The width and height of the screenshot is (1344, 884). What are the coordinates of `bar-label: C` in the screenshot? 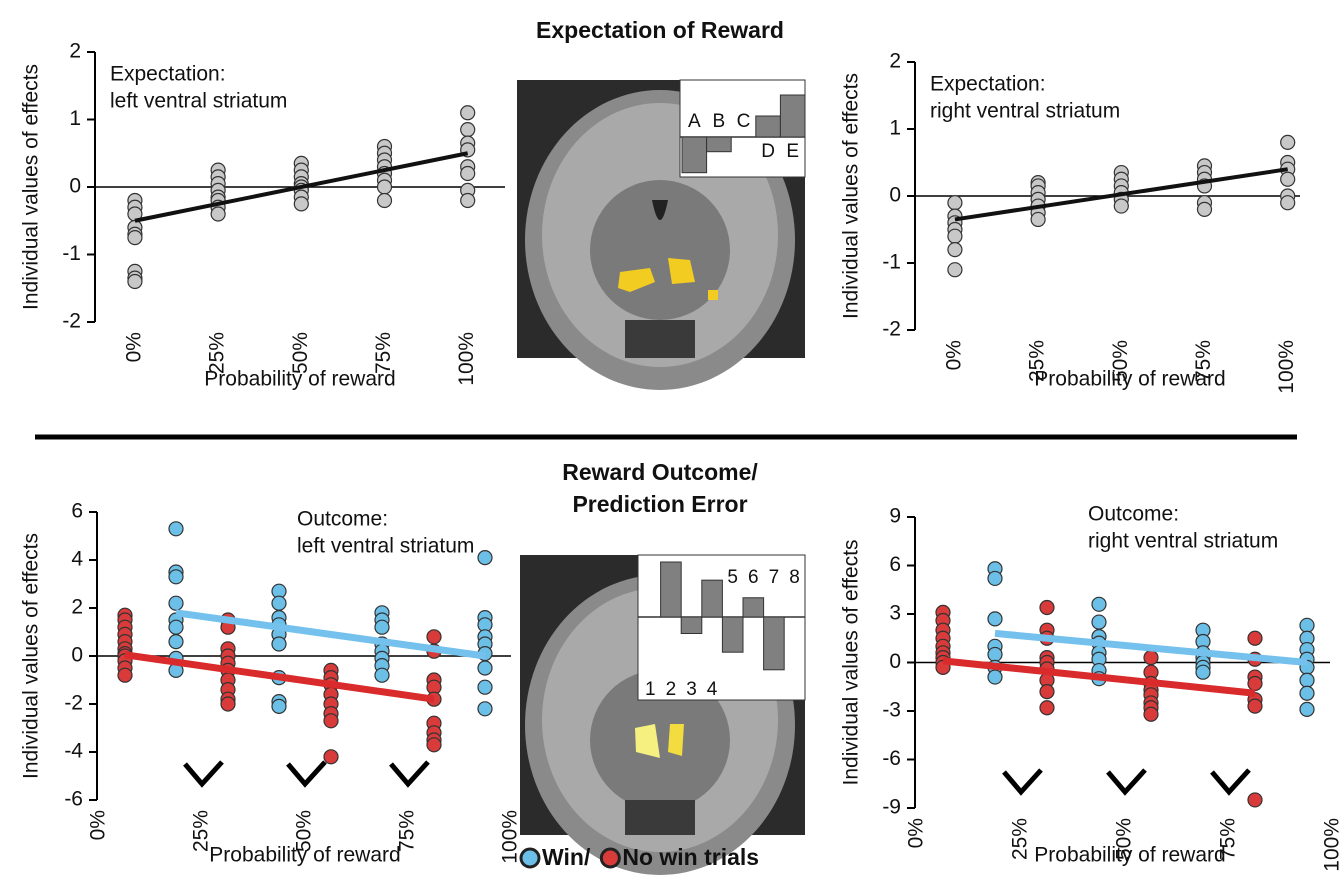 It's located at (744, 121).